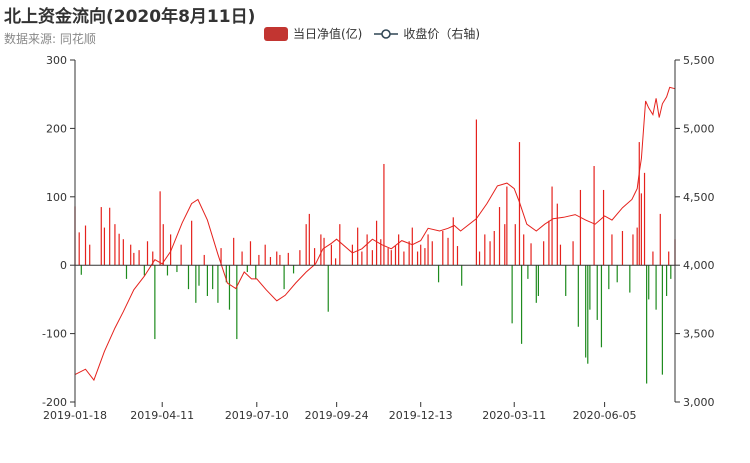 This screenshot has height=463, width=750. I want to click on left-tick-label: -100, so click(54, 334).